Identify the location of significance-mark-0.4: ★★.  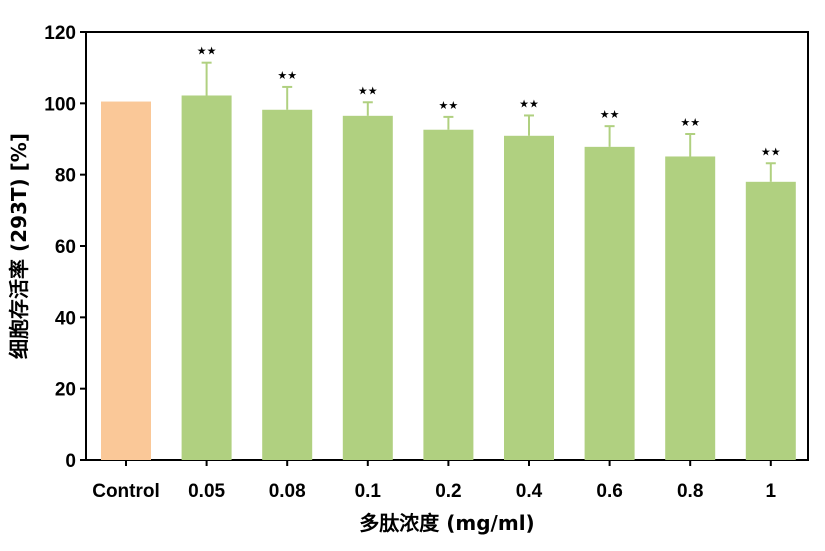
(529, 103).